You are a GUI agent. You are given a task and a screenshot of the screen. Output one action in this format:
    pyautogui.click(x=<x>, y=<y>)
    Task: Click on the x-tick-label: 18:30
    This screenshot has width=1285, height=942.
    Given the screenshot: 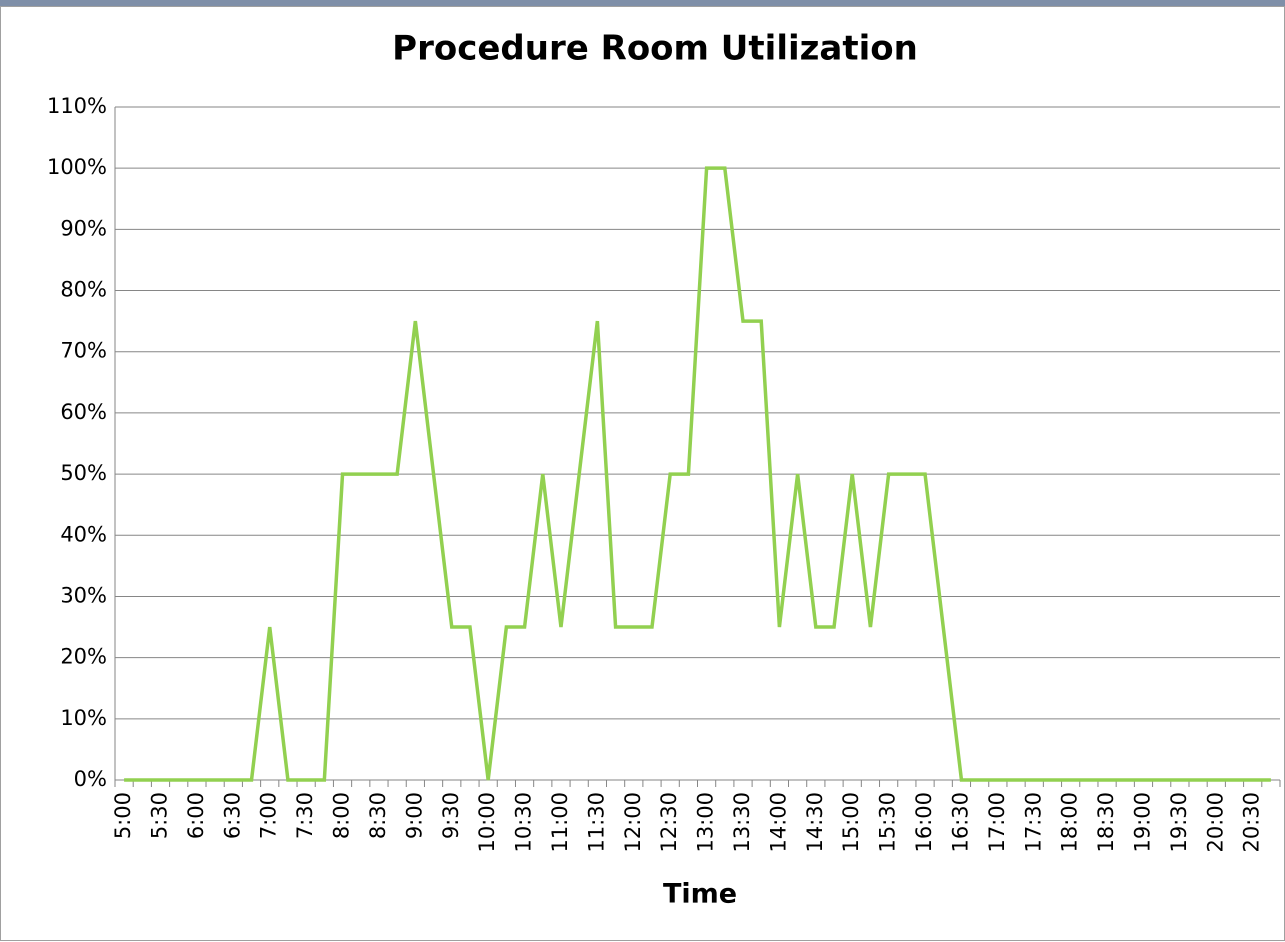 What is the action you would take?
    pyautogui.click(x=1106, y=822)
    